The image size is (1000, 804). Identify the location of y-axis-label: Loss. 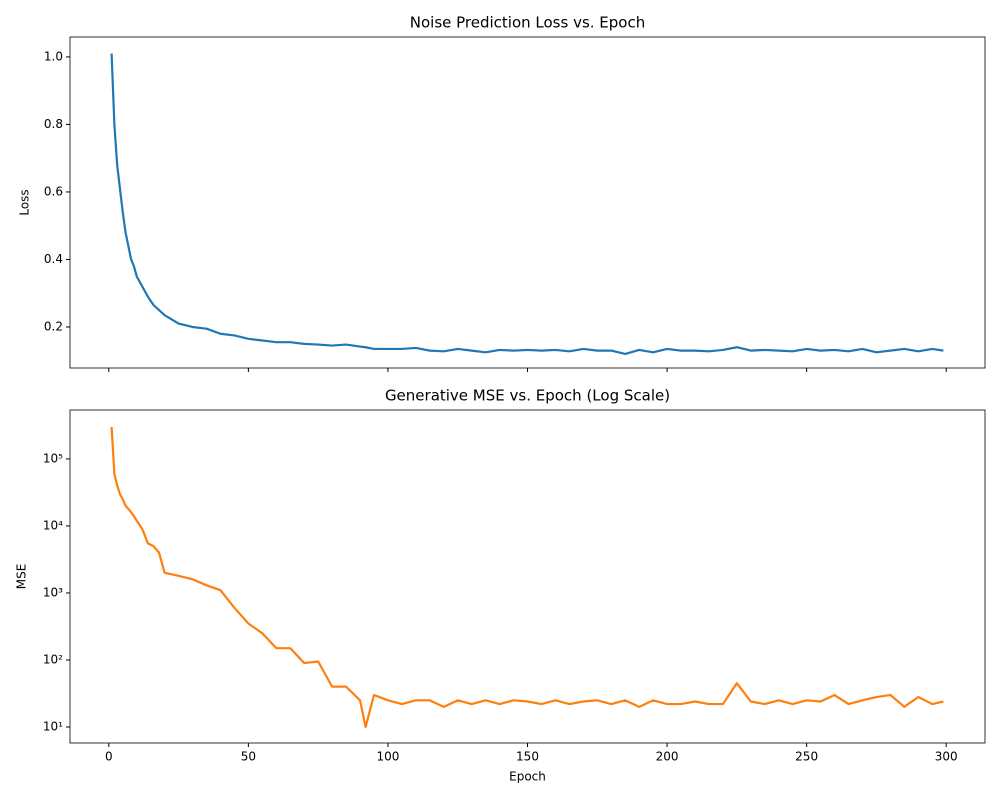
(25, 202).